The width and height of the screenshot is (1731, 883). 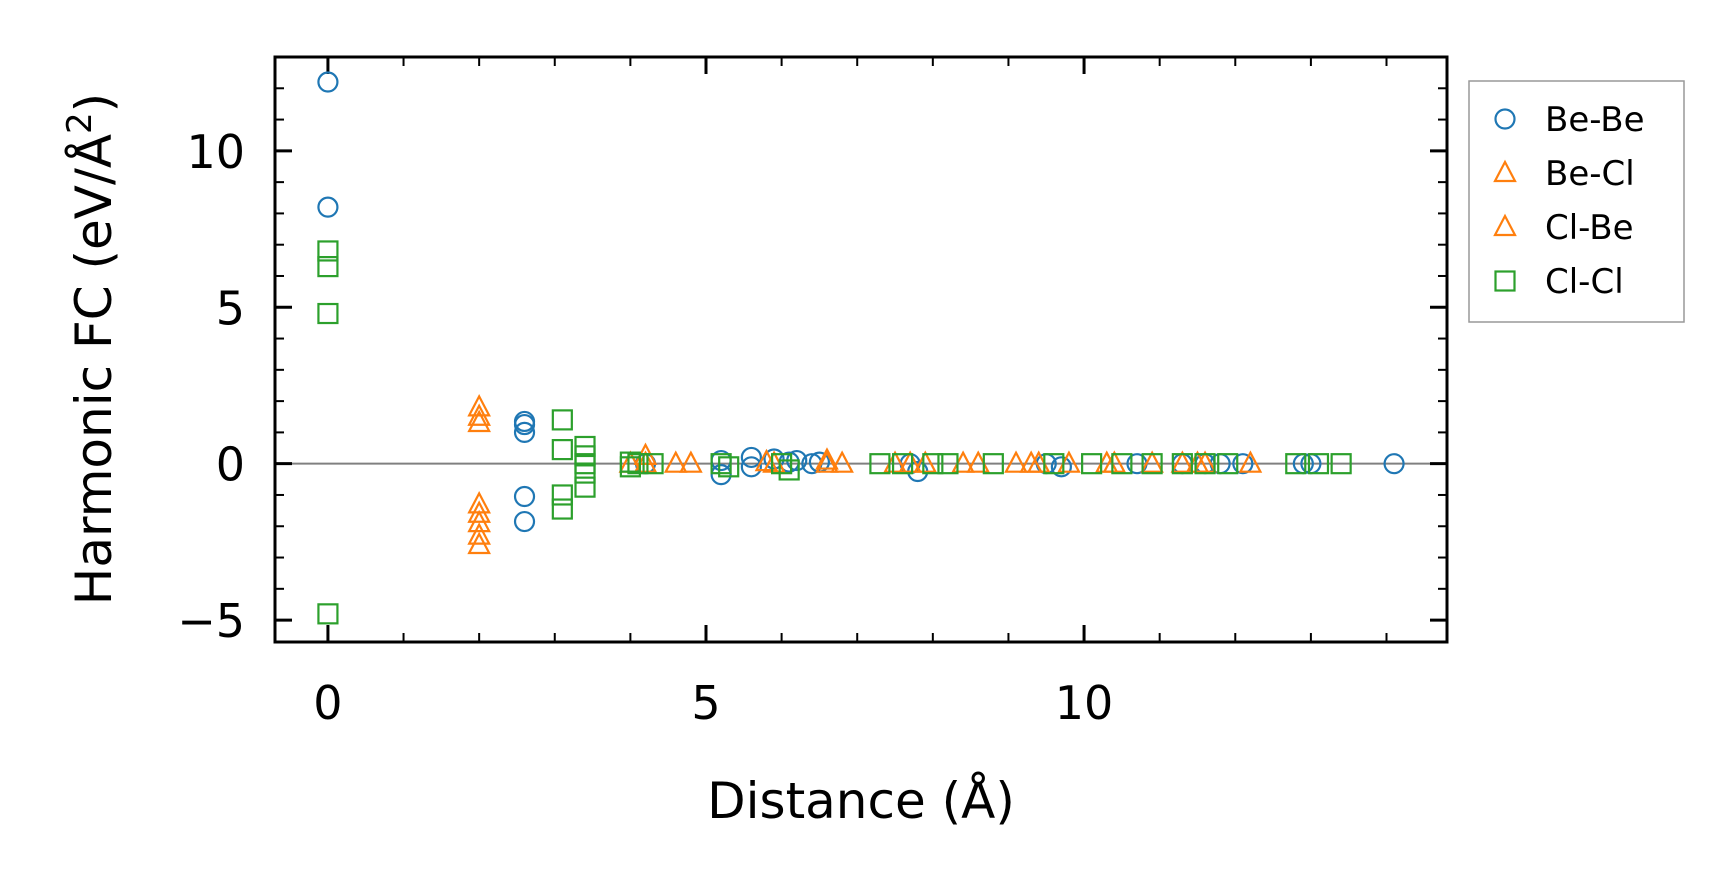 I want to click on y-tick-label-3: 10, so click(x=215, y=152).